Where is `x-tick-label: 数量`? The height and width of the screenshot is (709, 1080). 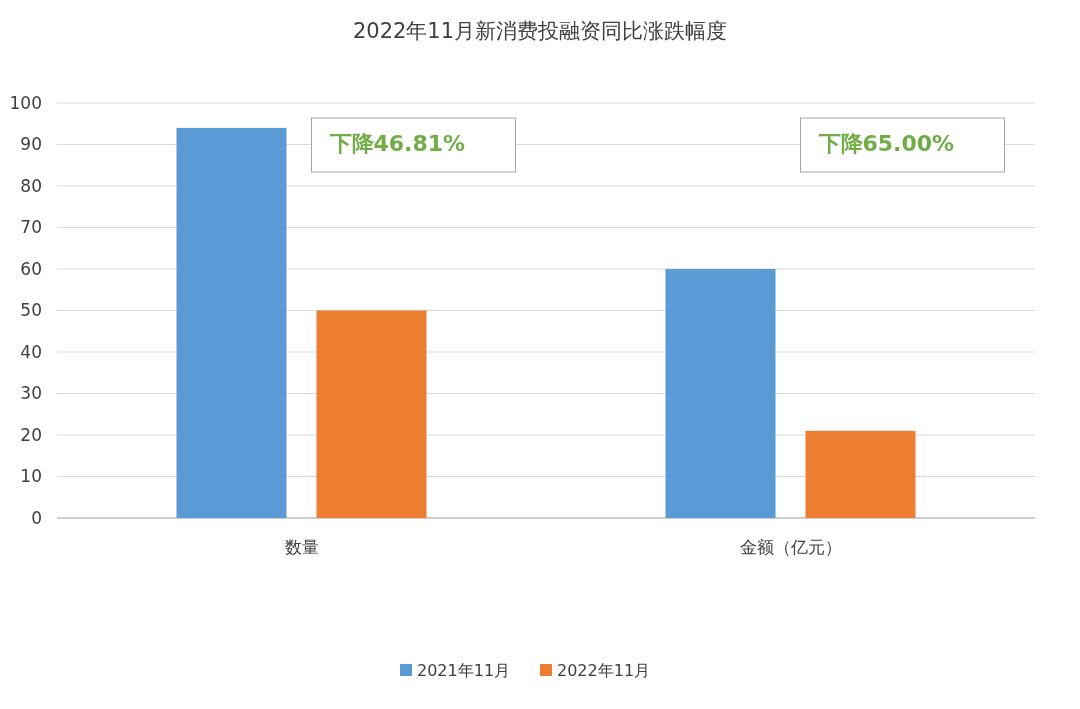 x-tick-label: 数量 is located at coordinates (301, 547).